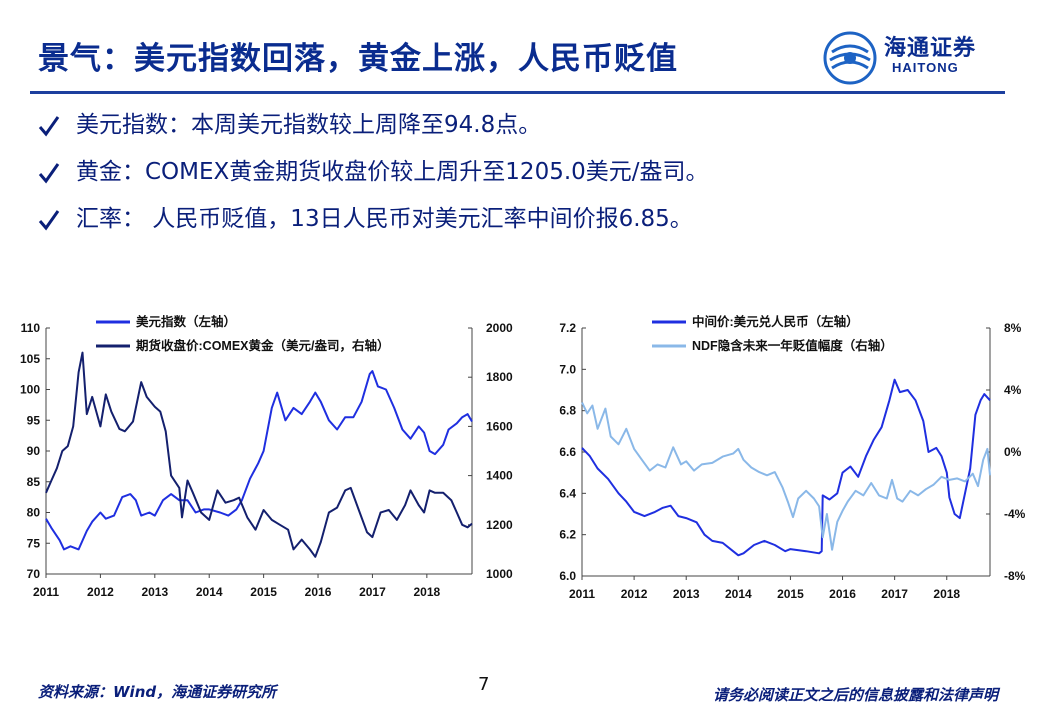 The width and height of the screenshot is (1040, 718). What do you see at coordinates (384, 219) in the screenshot?
I see `bullet-text: 汇率： 人民币贬值，13日人民币对美元汇率中间价报6.85。` at bounding box center [384, 219].